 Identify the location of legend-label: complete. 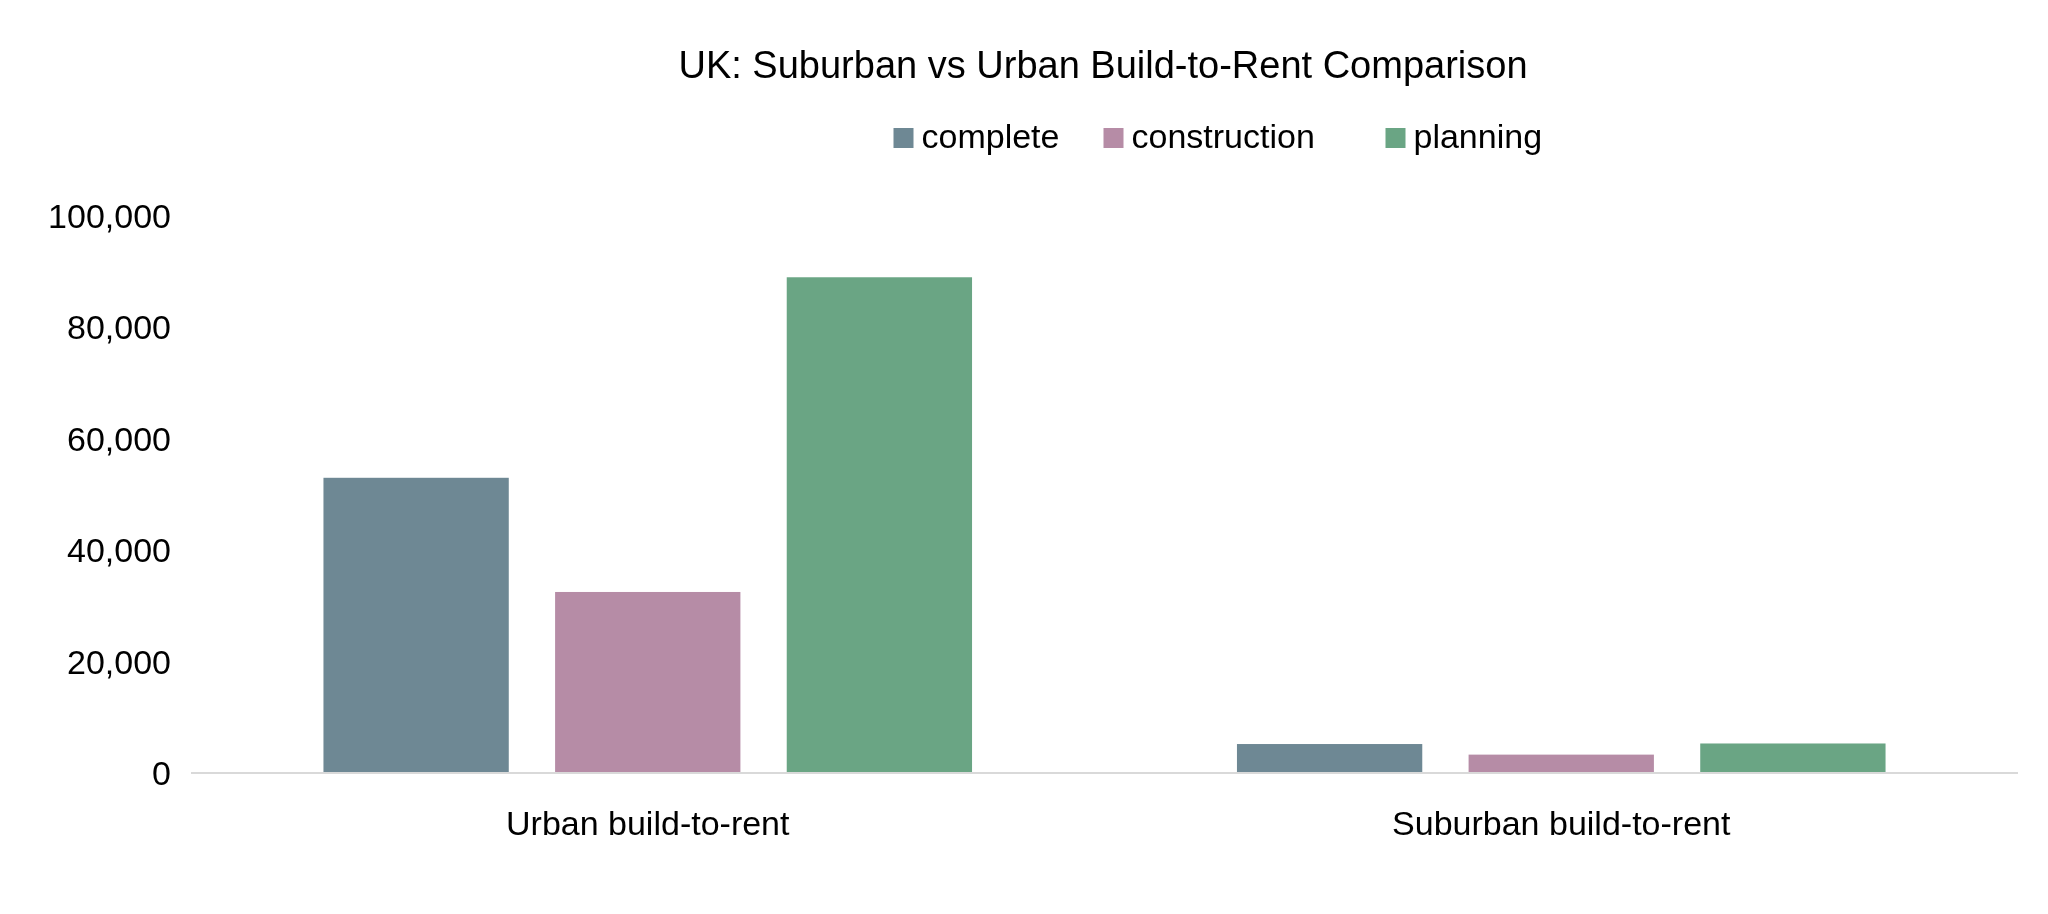
(990, 136).